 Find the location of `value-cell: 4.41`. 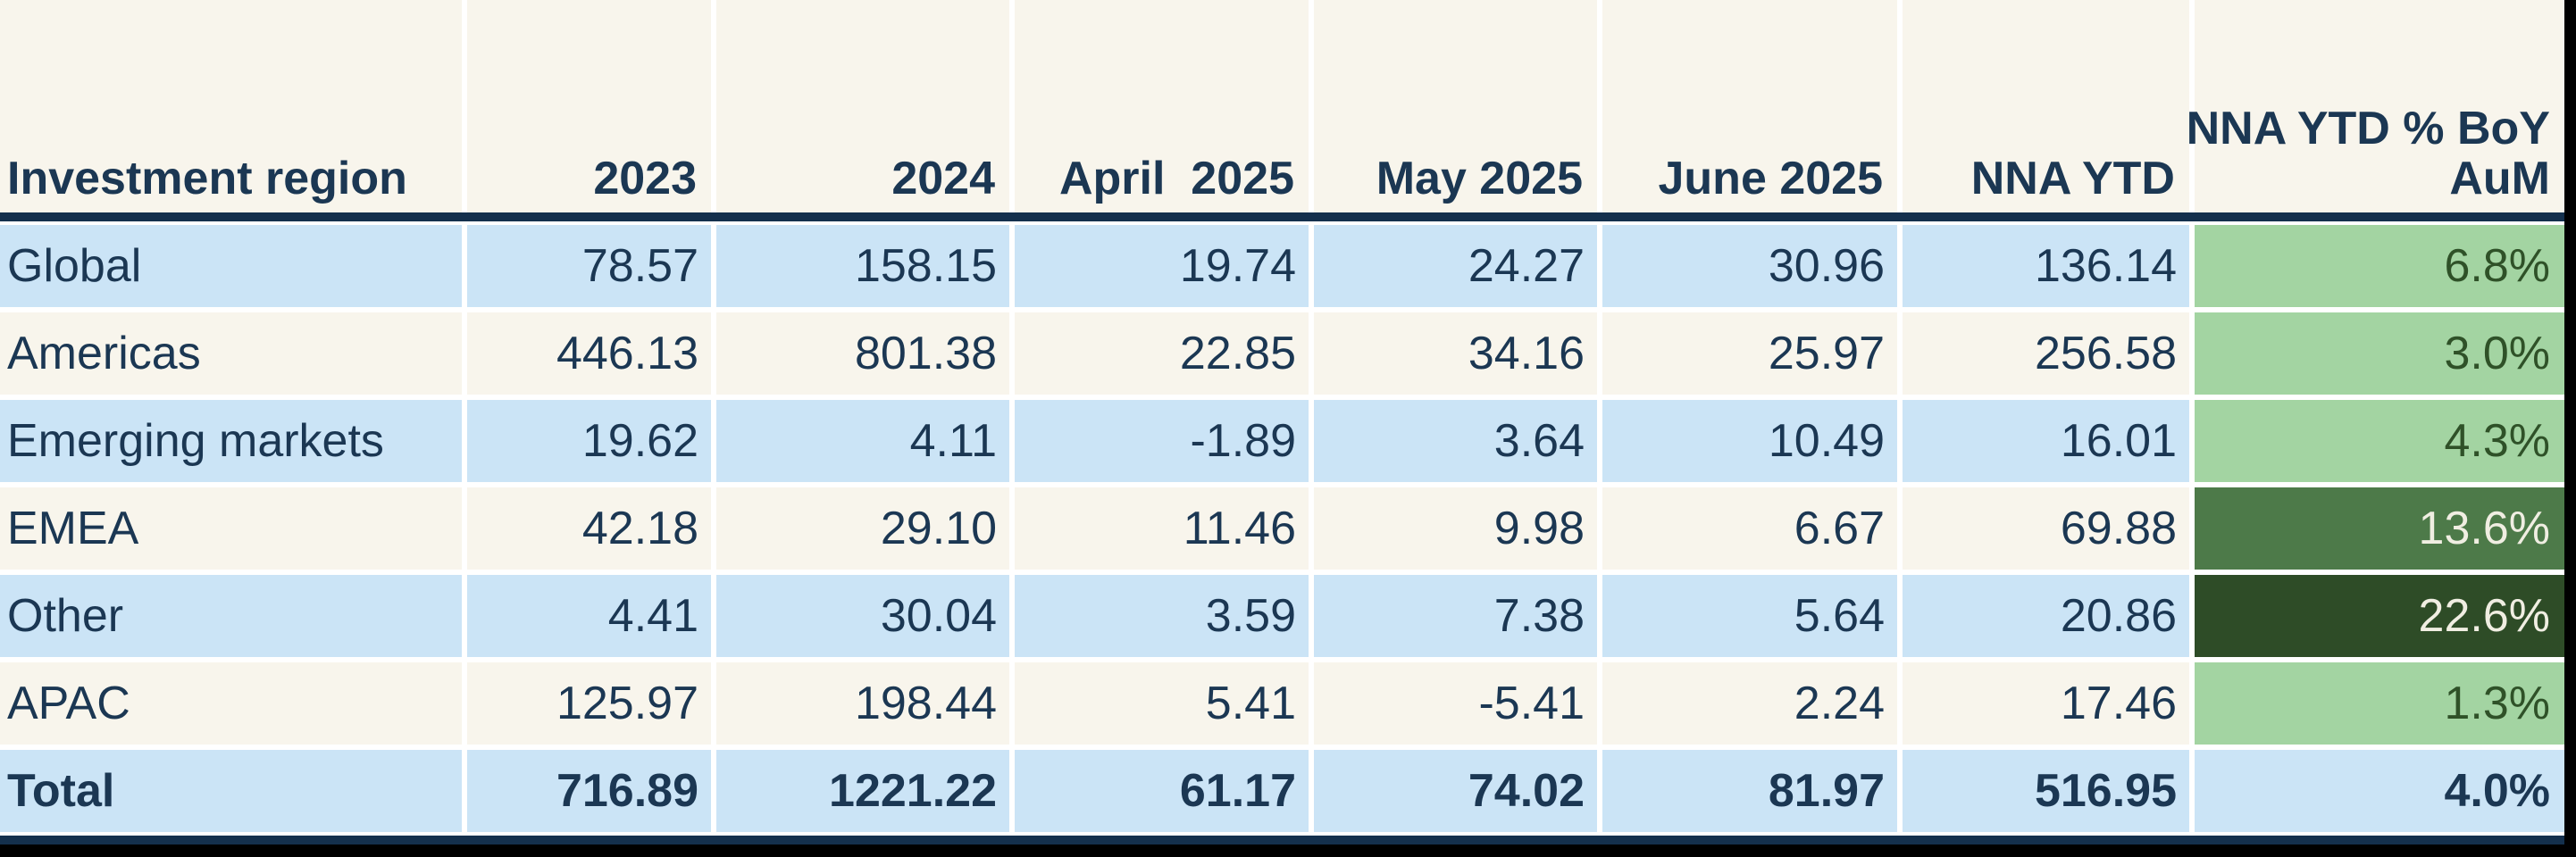

value-cell: 4.41 is located at coordinates (589, 616).